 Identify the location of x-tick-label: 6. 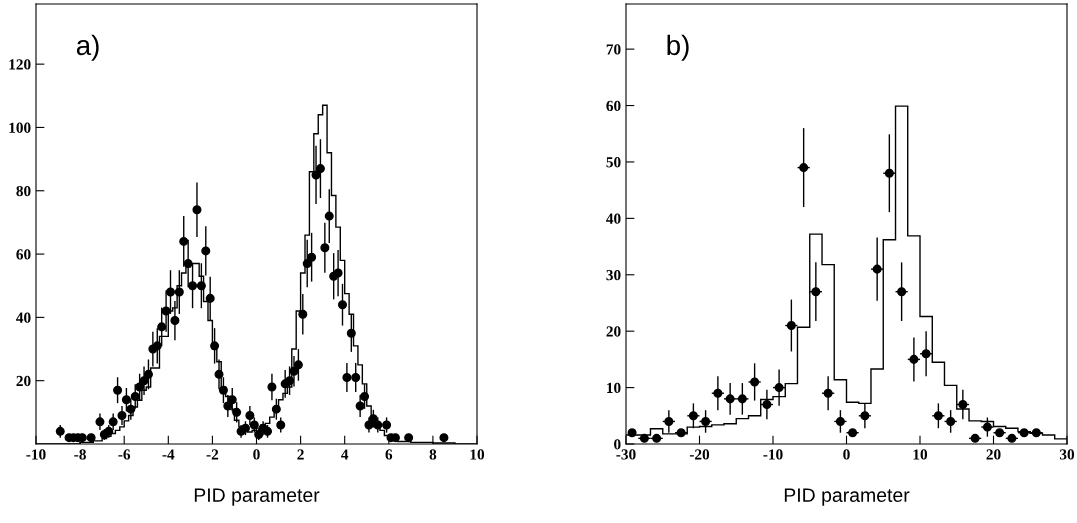
(389, 454).